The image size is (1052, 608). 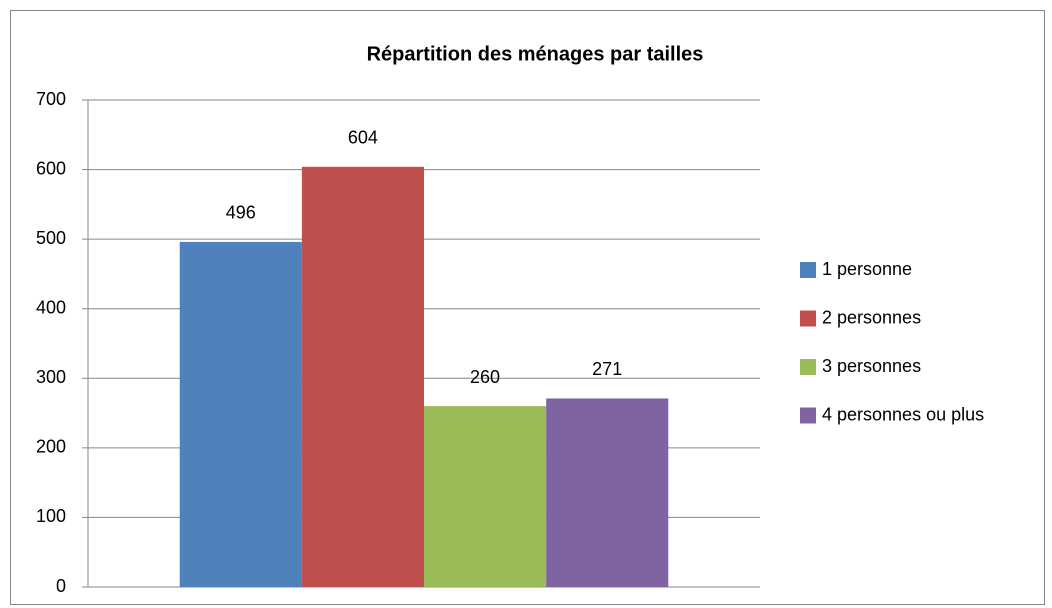 I want to click on data-label: 260, so click(x=485, y=377).